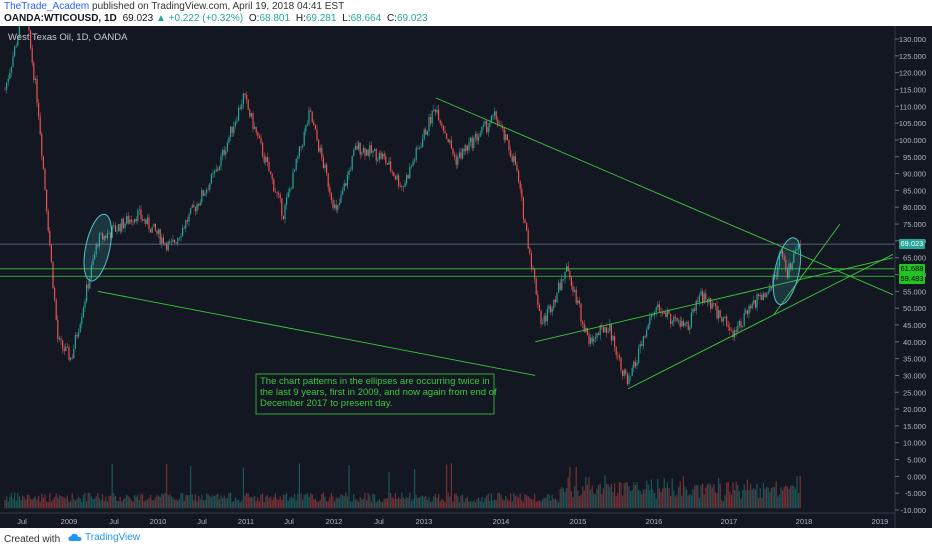  What do you see at coordinates (47, 6) in the screenshot?
I see `author-link: TheTrade_Academ` at bounding box center [47, 6].